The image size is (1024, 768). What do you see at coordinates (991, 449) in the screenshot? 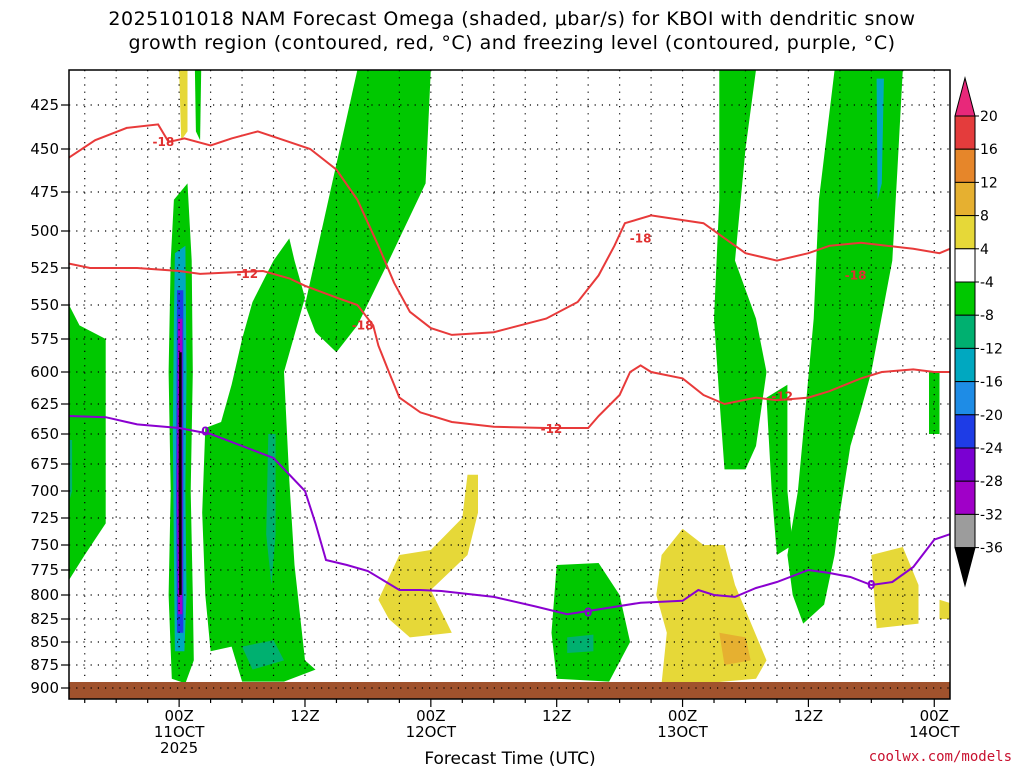
I see `colorbar-label: -24` at bounding box center [991, 449].